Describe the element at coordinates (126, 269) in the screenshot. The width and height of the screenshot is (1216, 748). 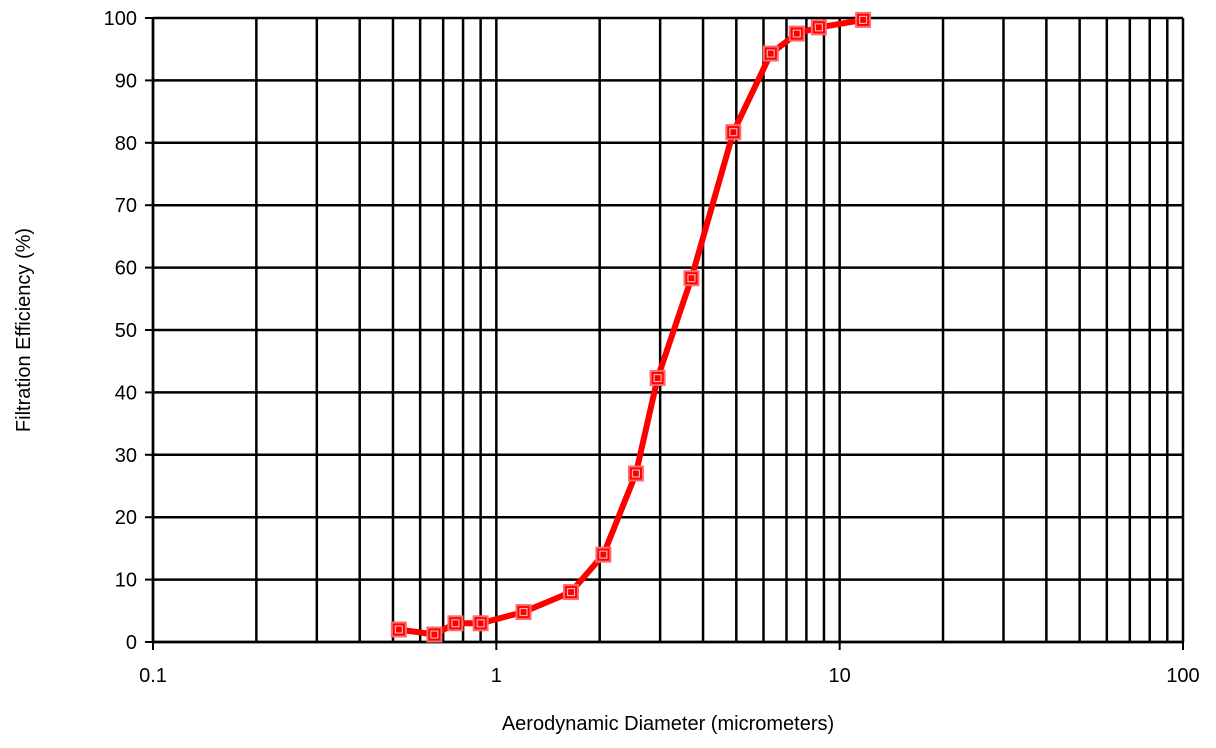
I see `y-tick-label: 60` at that location.